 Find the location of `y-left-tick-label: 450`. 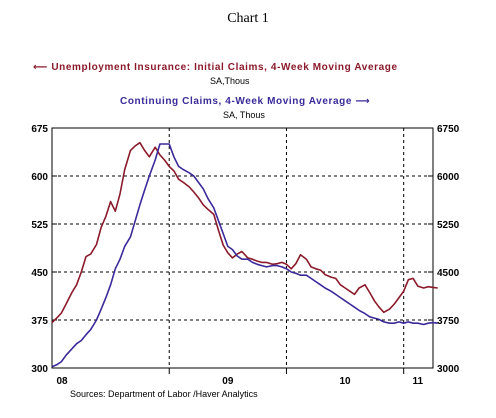

y-left-tick-label: 450 is located at coordinates (39, 273).